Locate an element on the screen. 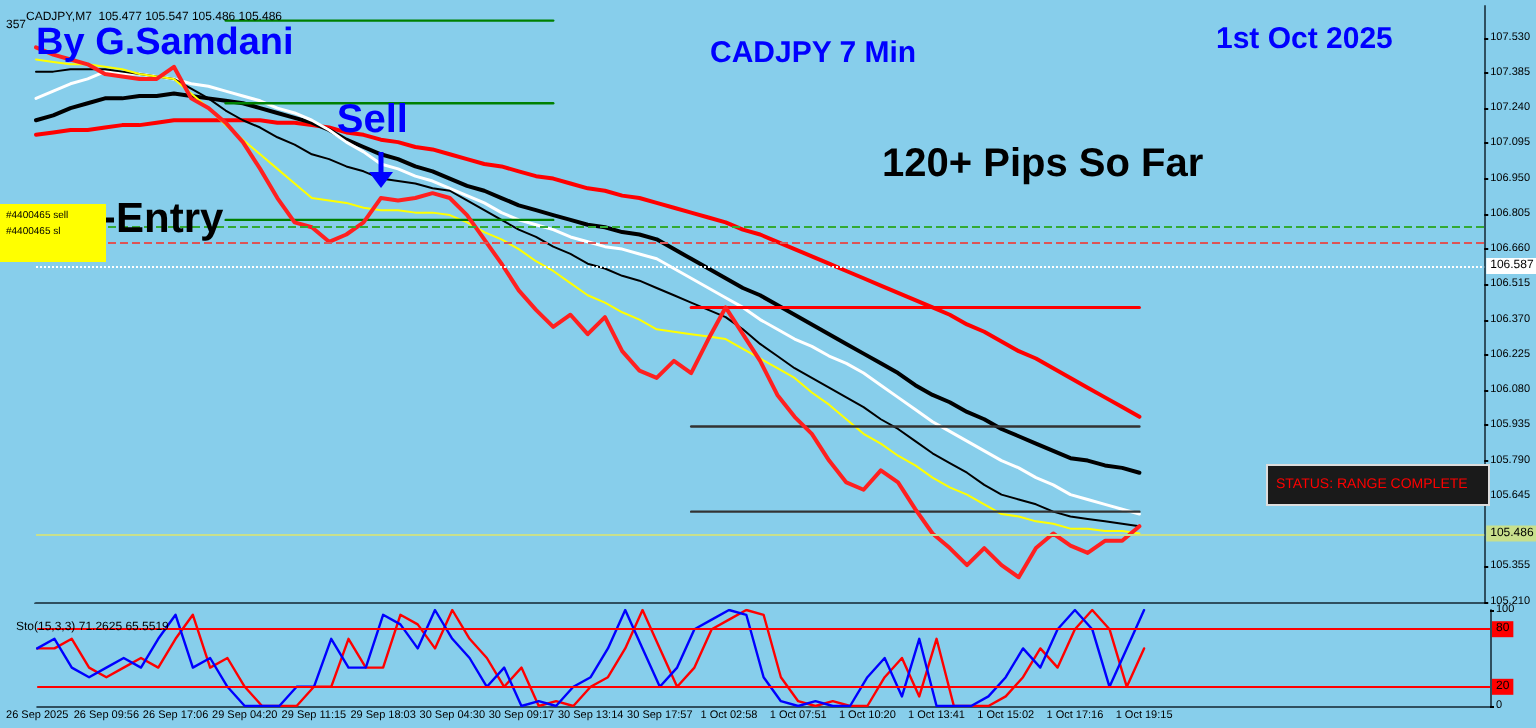 Image resolution: width=1536 pixels, height=728 pixels. annotation: 1st Oct 2025 is located at coordinates (1304, 39).